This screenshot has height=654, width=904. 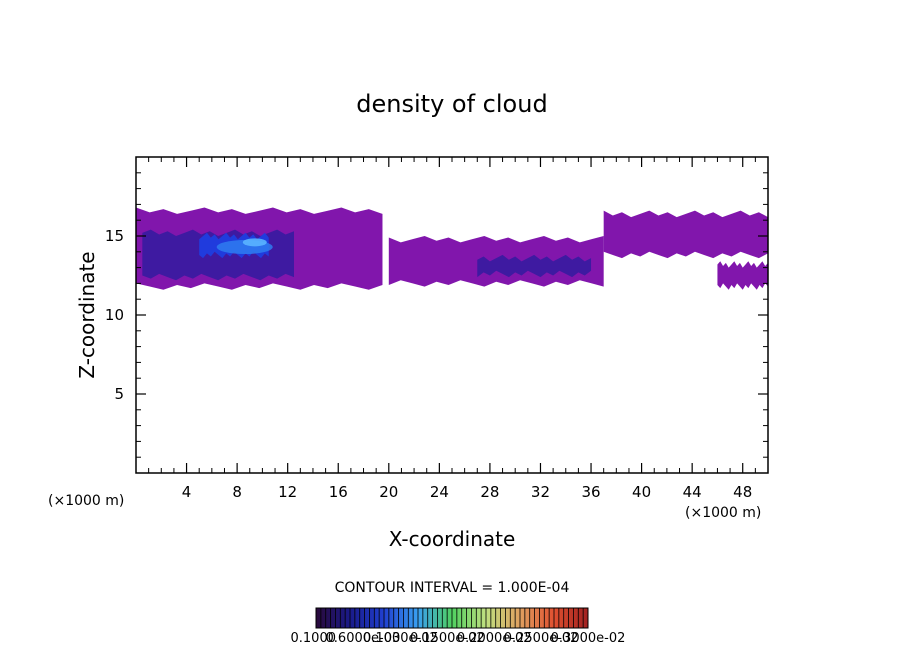 I want to click on colorbar-label: 0.2500e-02, so click(x=541, y=638).